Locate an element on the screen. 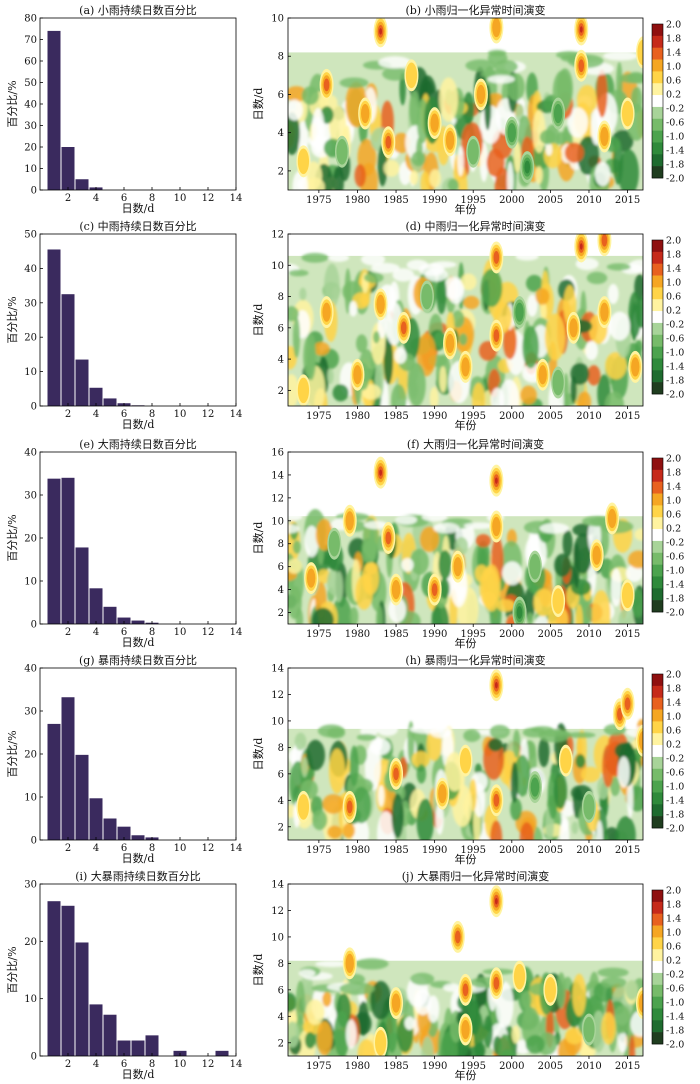 This screenshot has width=700, height=1084. chart-title: (e) 大雨持续日数百分比 is located at coordinates (138, 444).